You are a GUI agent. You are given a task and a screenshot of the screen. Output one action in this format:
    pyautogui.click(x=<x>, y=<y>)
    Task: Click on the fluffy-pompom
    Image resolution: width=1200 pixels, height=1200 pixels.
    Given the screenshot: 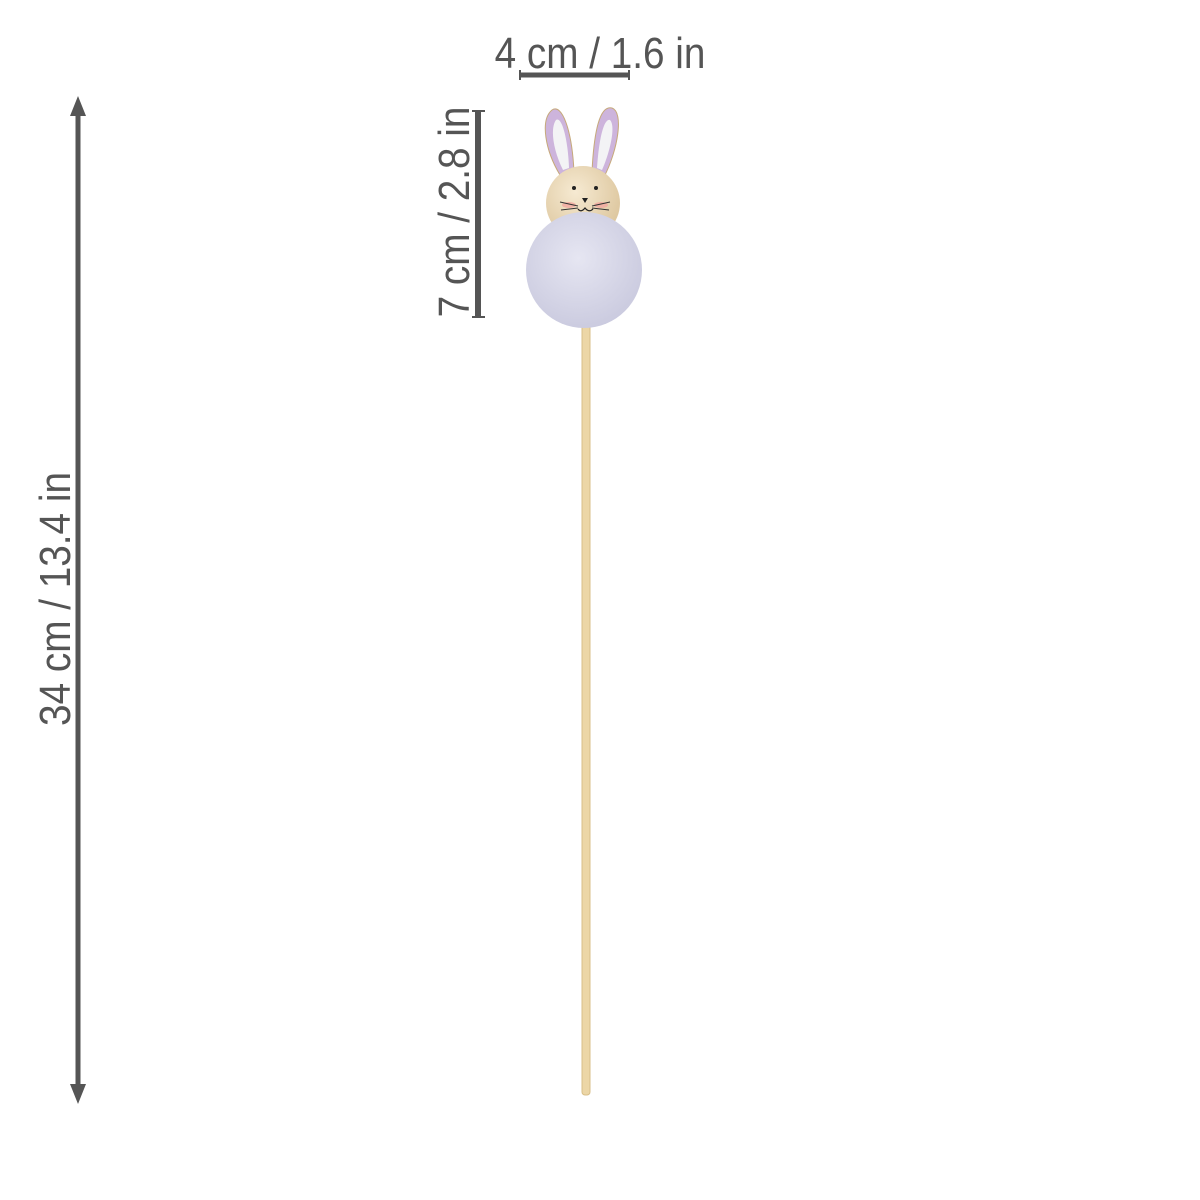 What is the action you would take?
    pyautogui.click(x=584, y=270)
    